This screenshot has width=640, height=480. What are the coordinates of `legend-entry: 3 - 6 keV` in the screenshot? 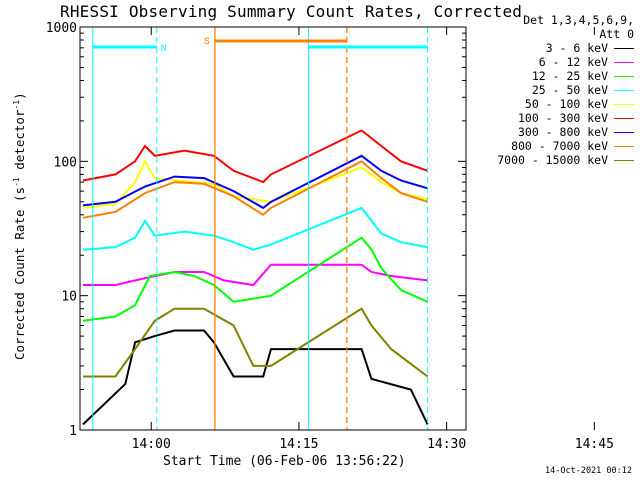 It's located at (559, 48).